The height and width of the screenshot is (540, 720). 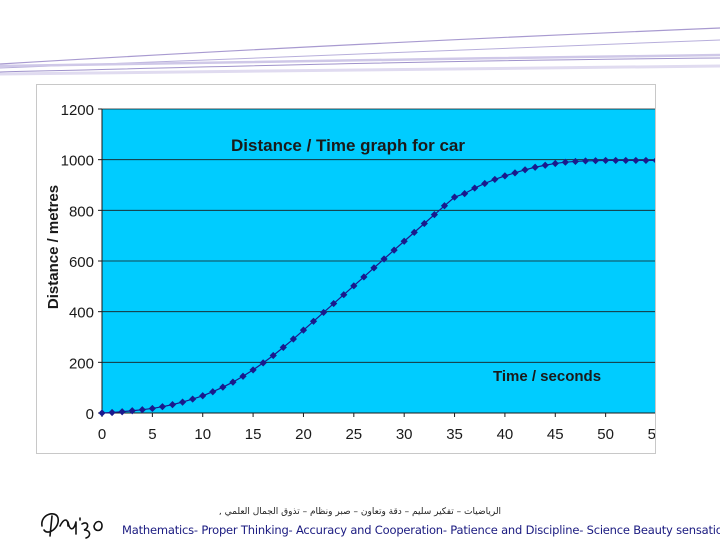 What do you see at coordinates (81, 313) in the screenshot?
I see `y-tick-label: 400` at bounding box center [81, 313].